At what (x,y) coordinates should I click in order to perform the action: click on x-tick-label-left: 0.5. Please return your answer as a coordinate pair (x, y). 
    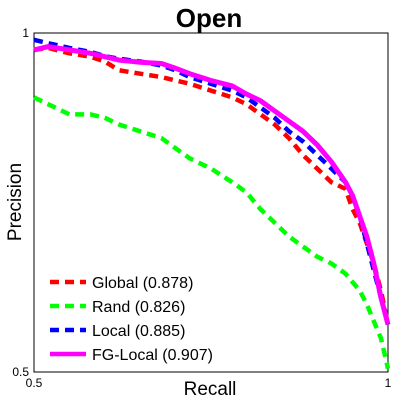
    Looking at the image, I should click on (34, 383).